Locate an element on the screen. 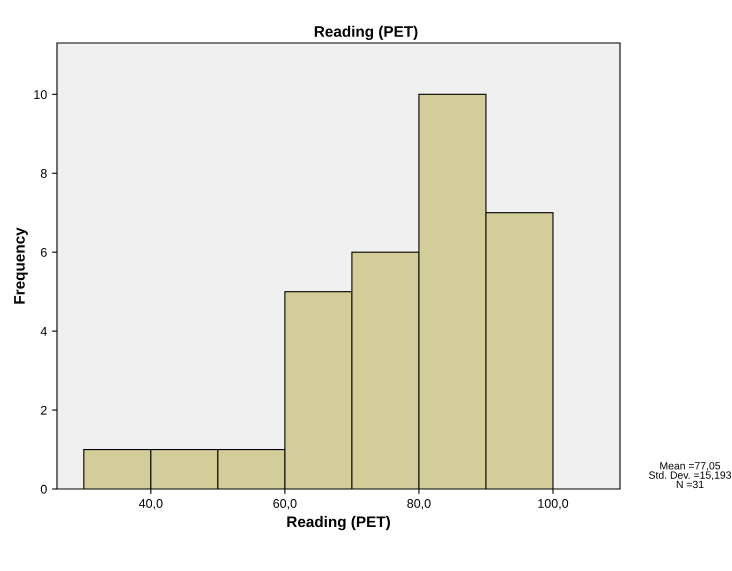 Image resolution: width=732 pixels, height=571 pixels. y-tick-label: 2 is located at coordinates (43, 410).